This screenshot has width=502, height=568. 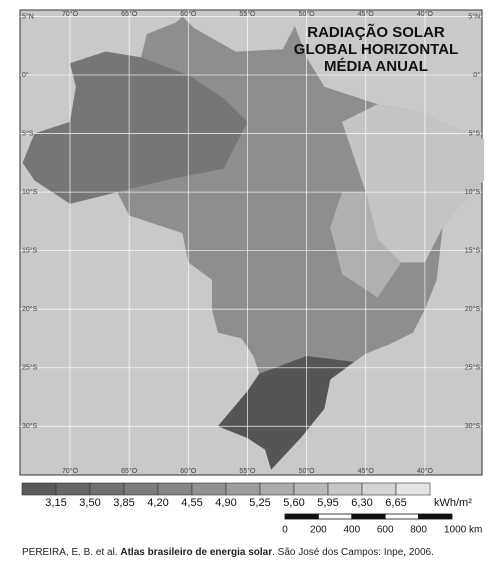 What do you see at coordinates (293, 503) in the screenshot?
I see `legend-value: 5,60` at bounding box center [293, 503].